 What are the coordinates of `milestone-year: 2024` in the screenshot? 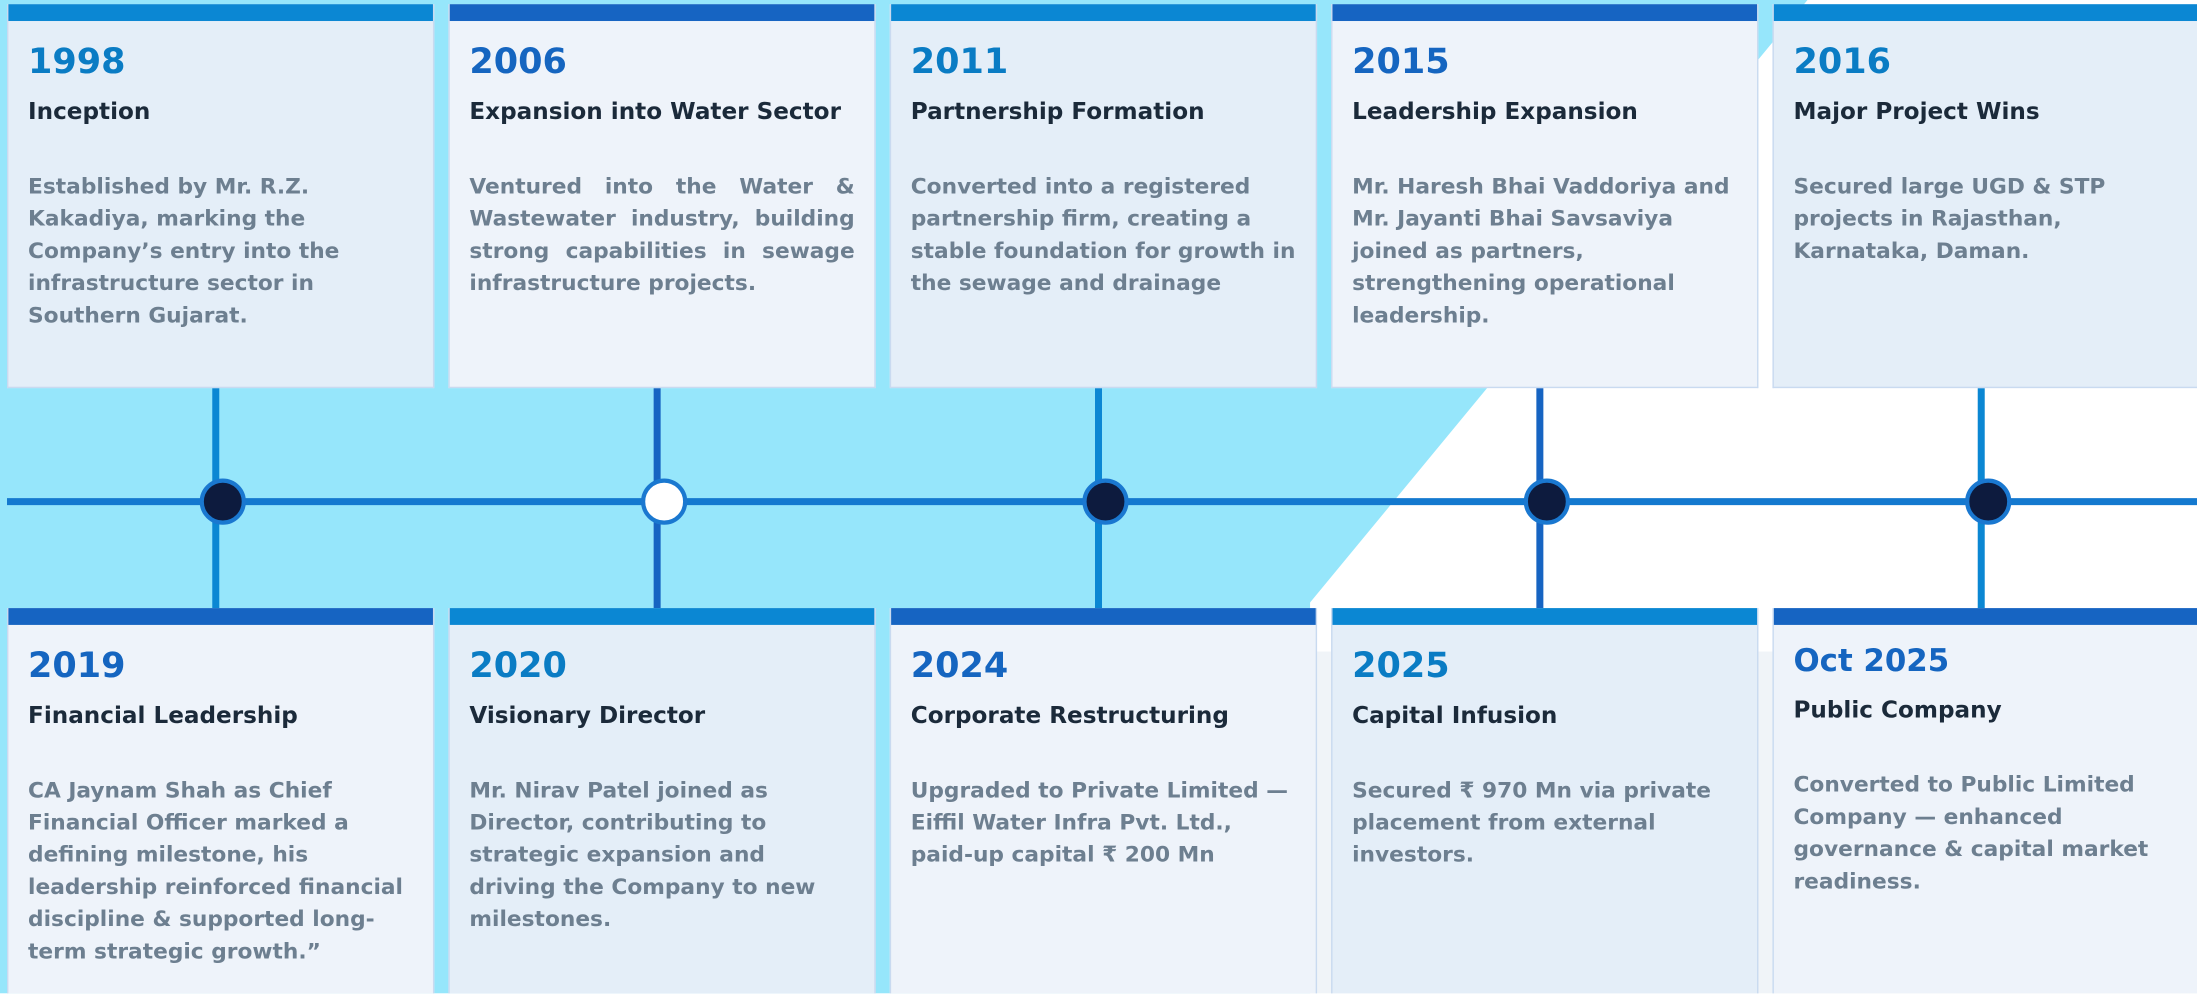 It's located at (959, 665).